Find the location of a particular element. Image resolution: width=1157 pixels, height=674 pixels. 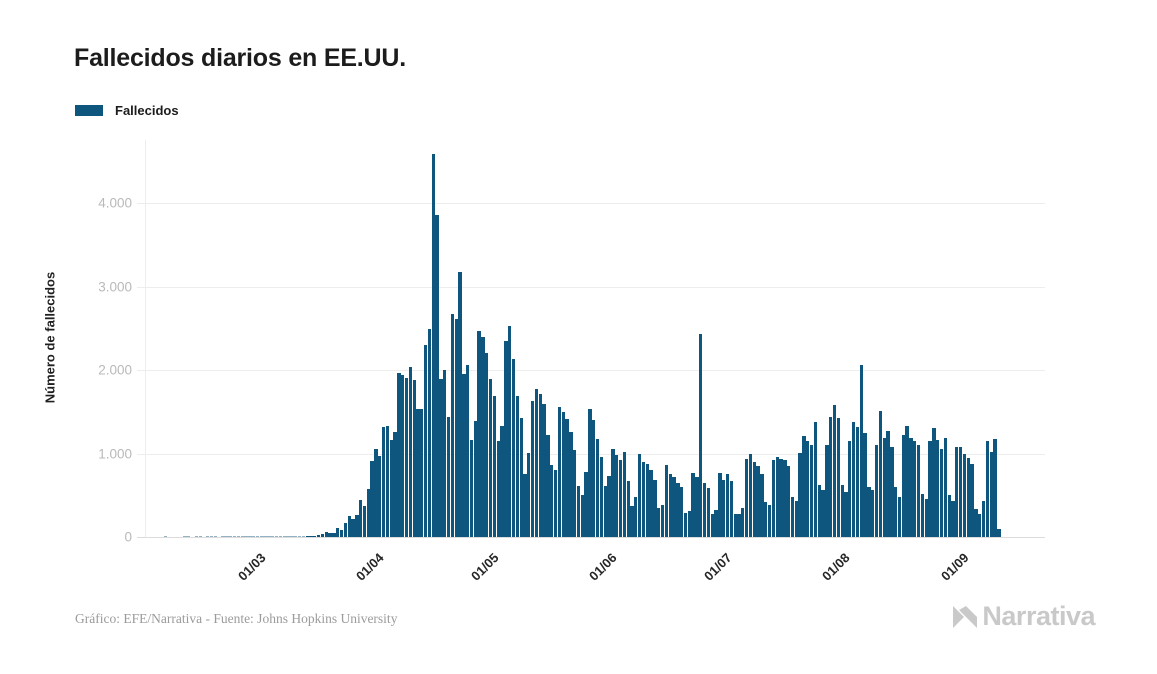

narrativa-logo: Narrativa is located at coordinates (1023, 616).